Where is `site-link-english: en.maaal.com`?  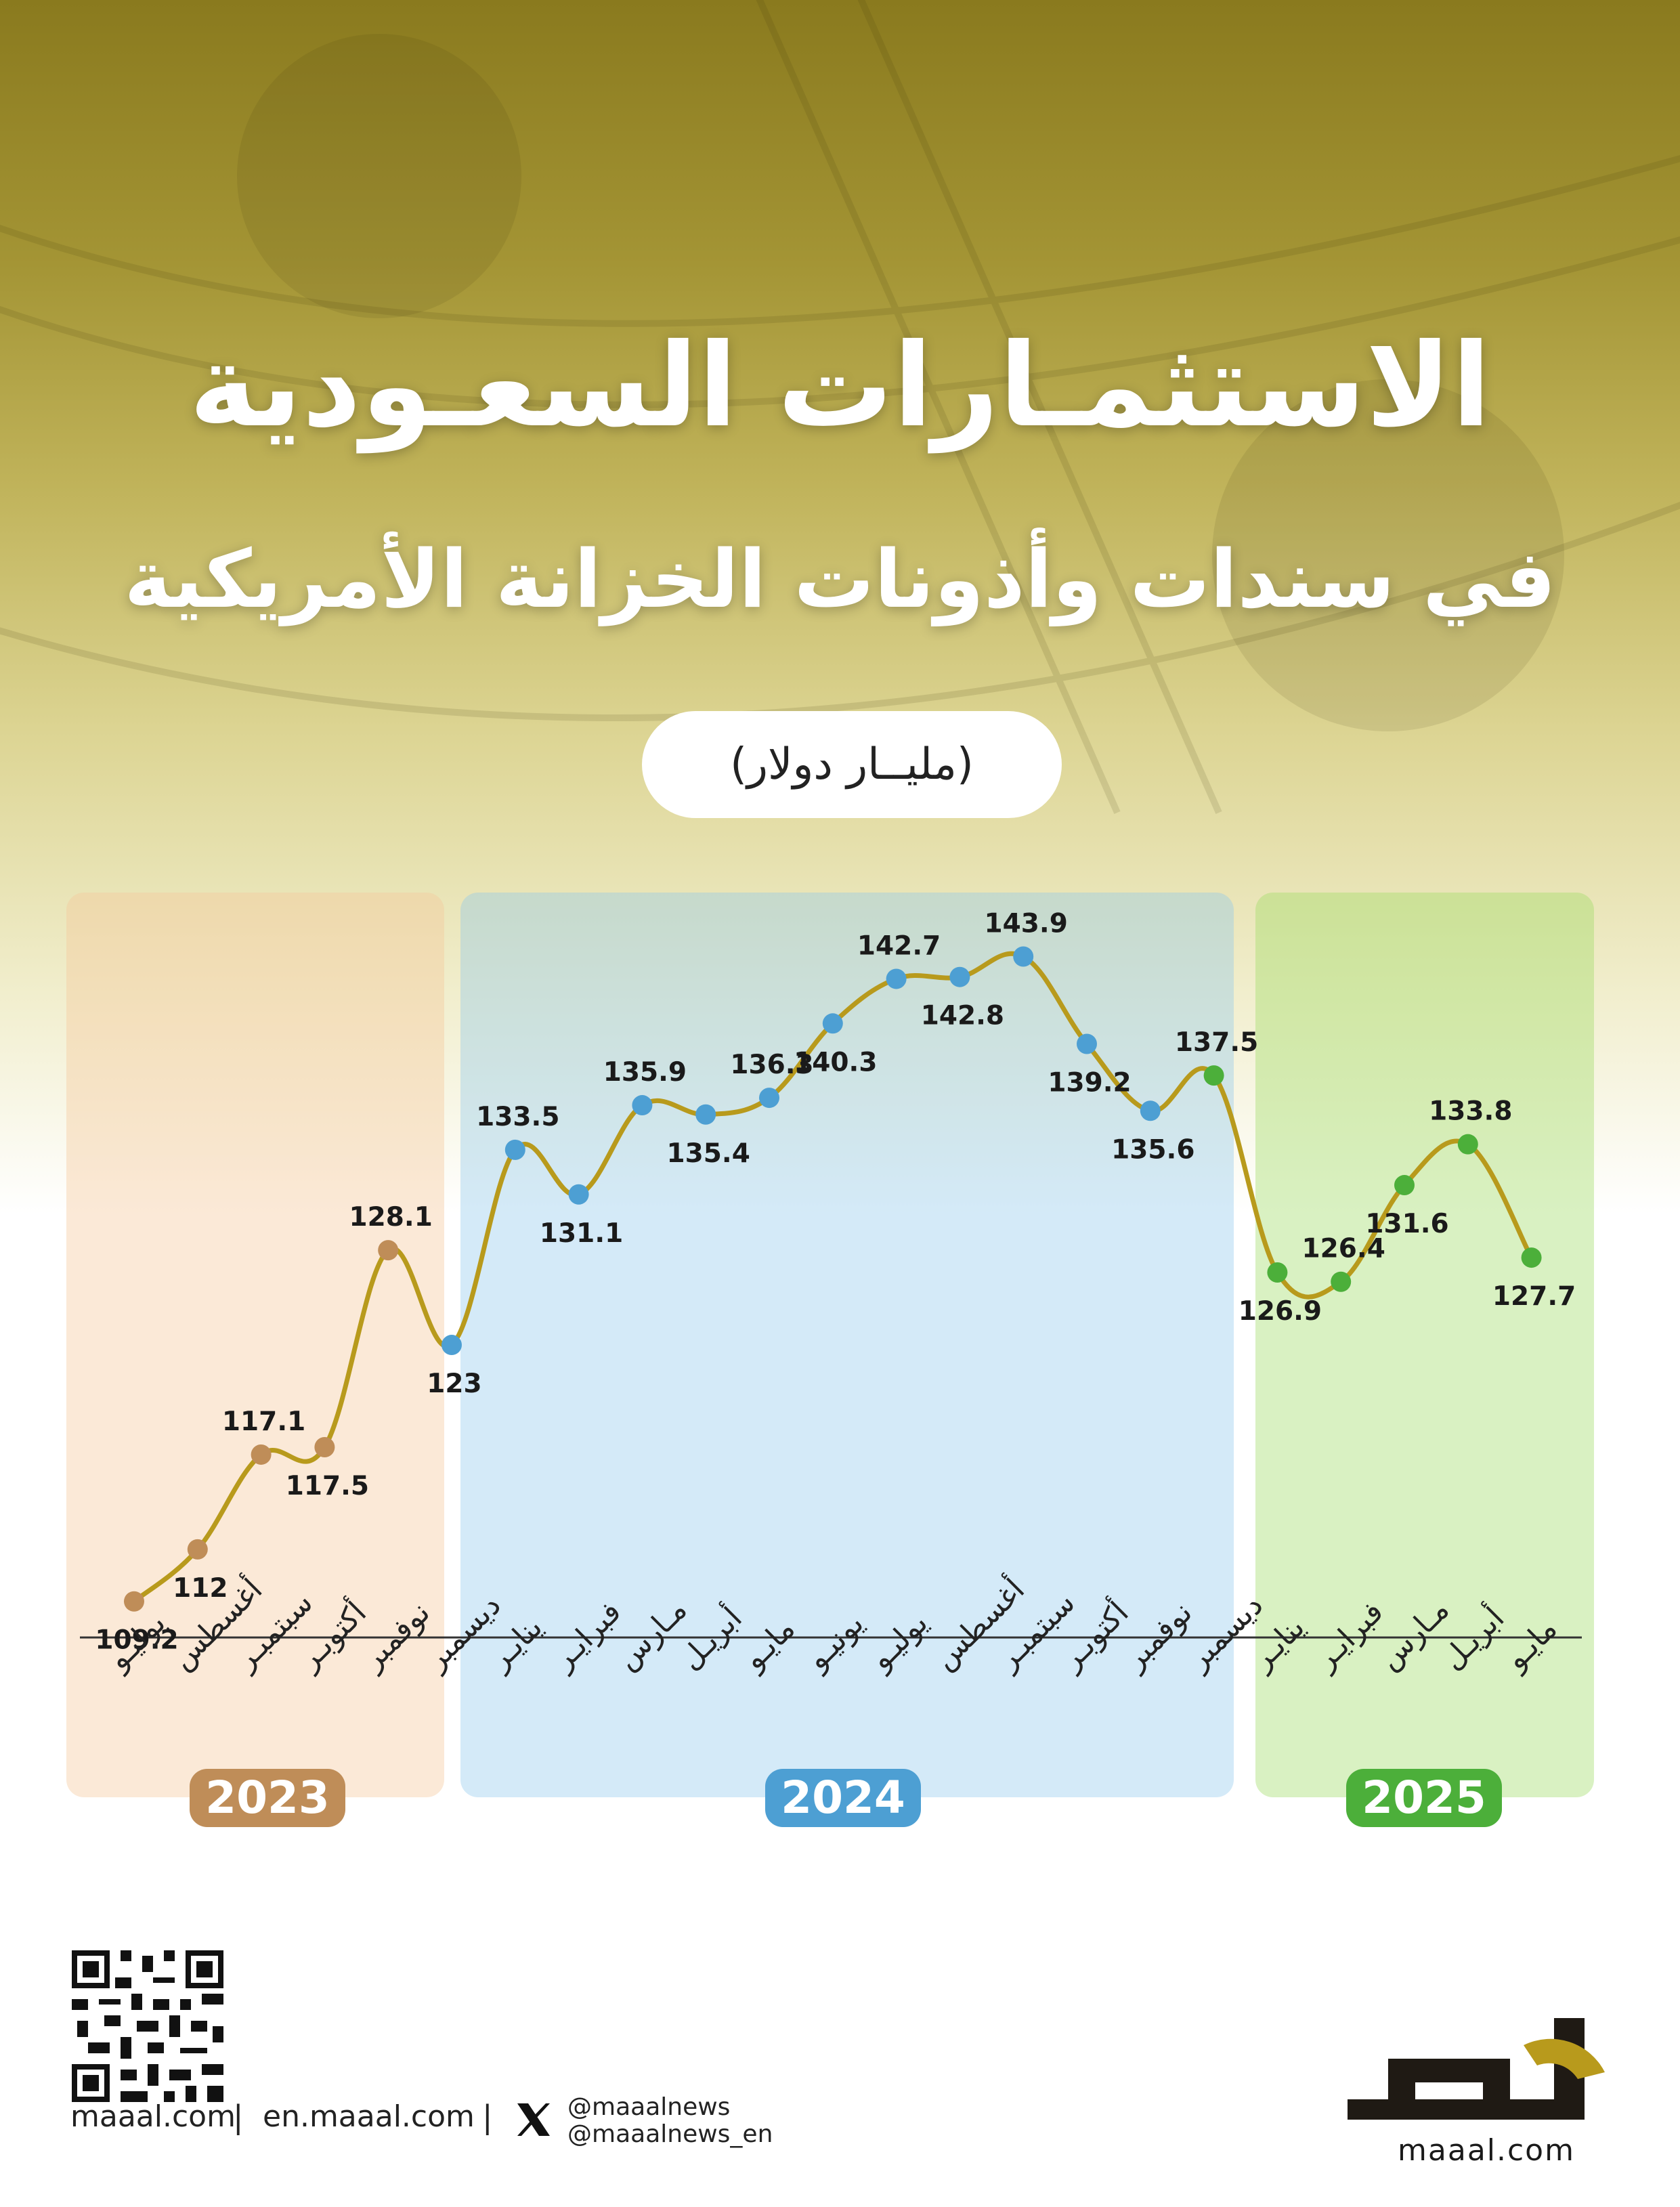 site-link-english: en.maaal.com is located at coordinates (369, 2116).